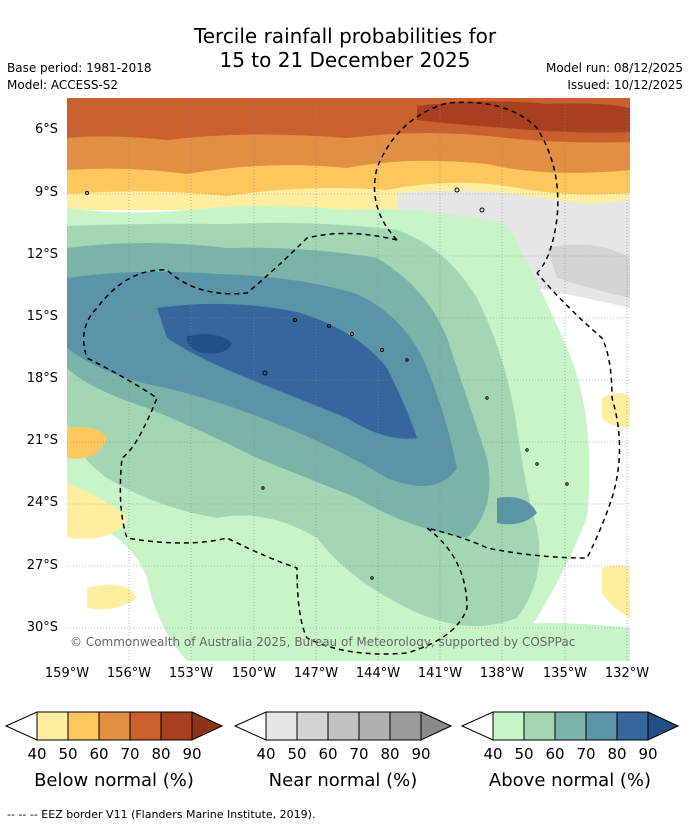  What do you see at coordinates (42, 378) in the screenshot?
I see `lat-tick: 18°S` at bounding box center [42, 378].